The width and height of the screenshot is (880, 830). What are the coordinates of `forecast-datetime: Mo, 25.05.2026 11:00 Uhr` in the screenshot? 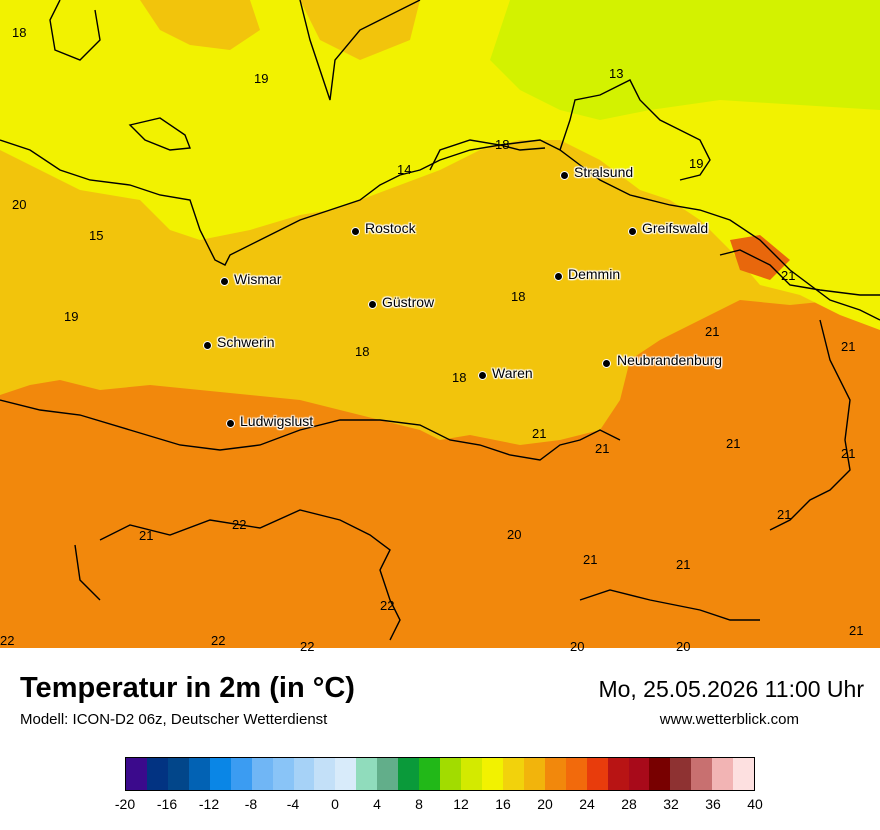 It's located at (731, 689).